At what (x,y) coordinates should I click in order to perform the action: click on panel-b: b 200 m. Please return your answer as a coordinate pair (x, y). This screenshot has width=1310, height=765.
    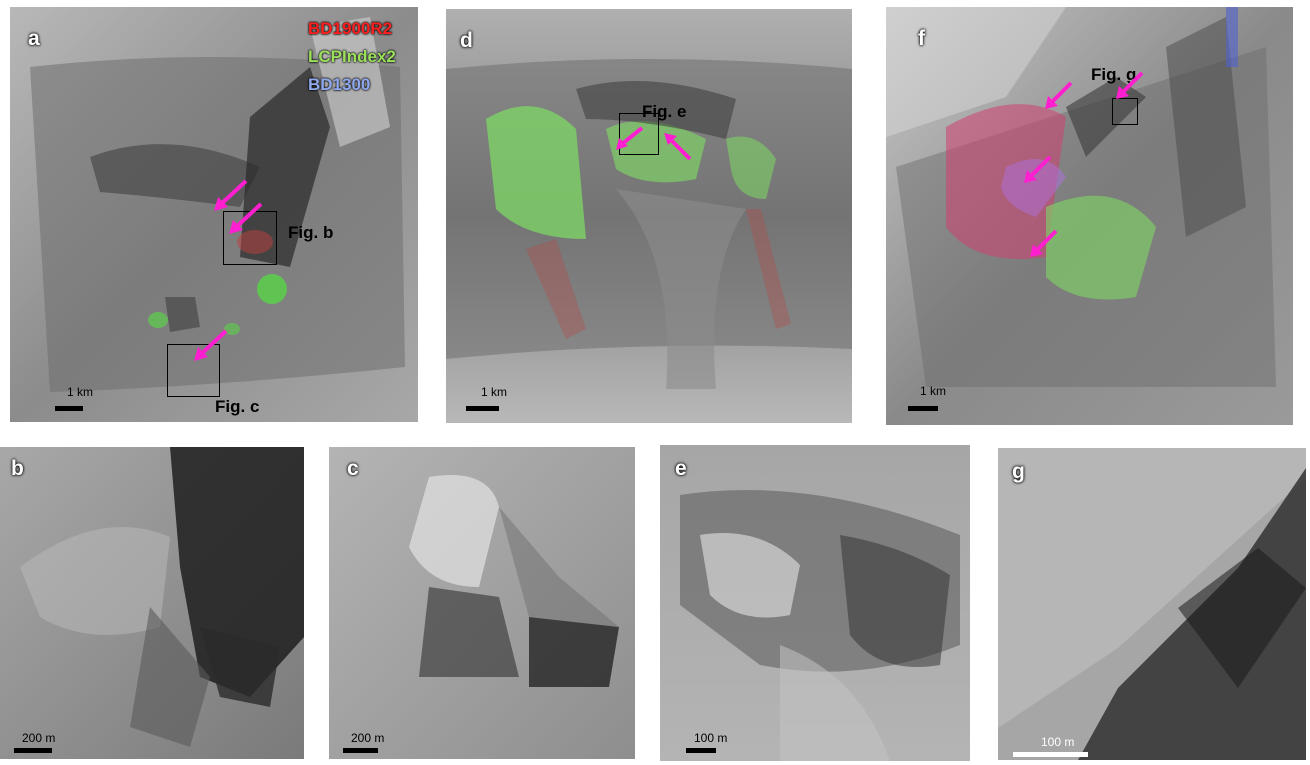
    Looking at the image, I should click on (152, 603).